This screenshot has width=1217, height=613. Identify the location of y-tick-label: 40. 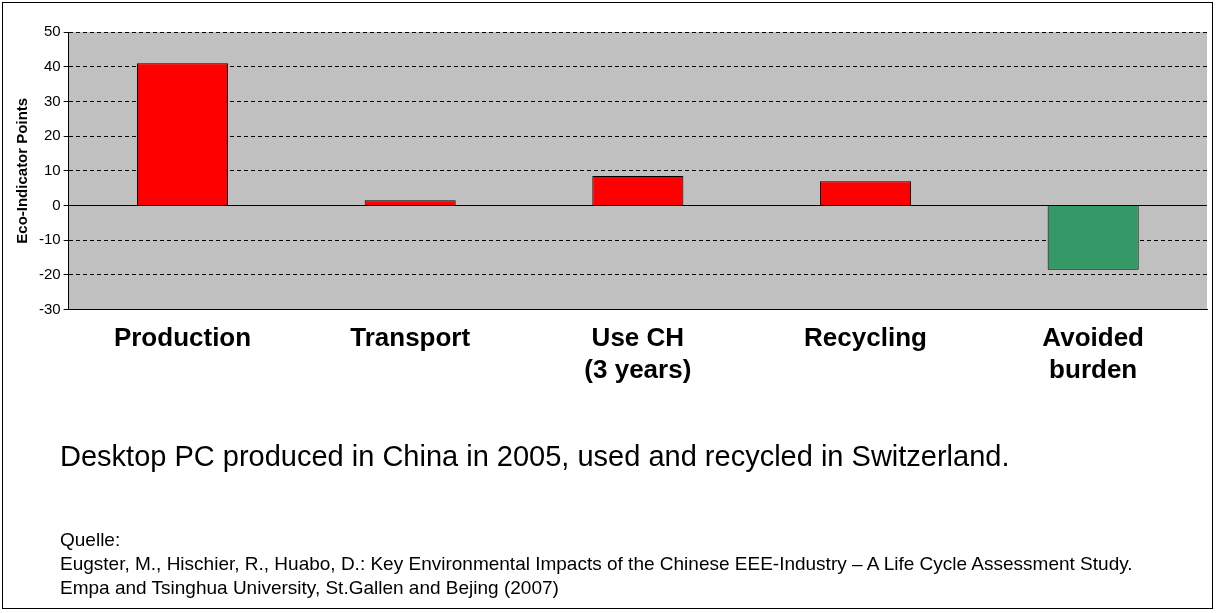
(52, 65).